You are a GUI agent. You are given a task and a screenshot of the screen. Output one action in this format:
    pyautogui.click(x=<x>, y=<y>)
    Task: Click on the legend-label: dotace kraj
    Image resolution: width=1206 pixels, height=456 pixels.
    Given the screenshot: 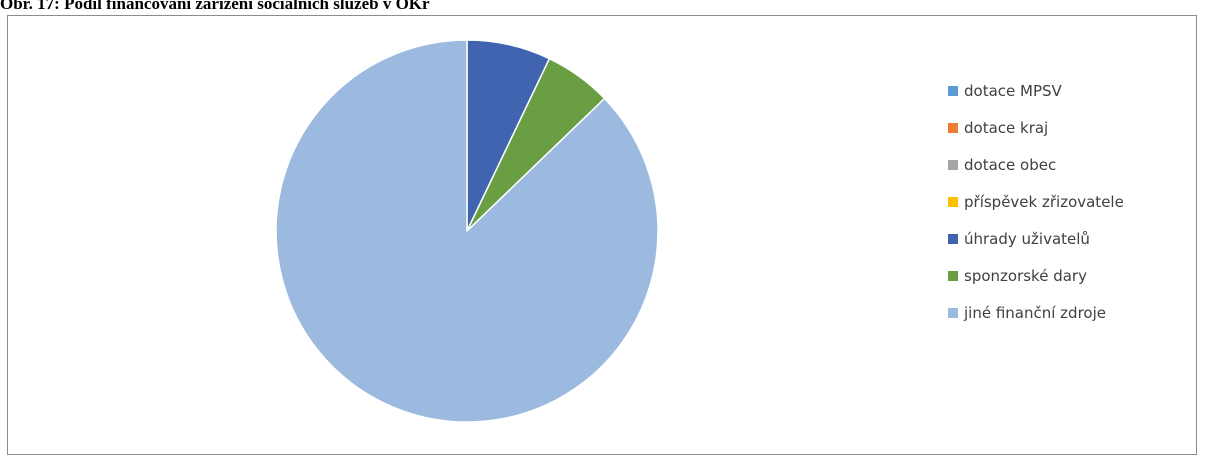 What is the action you would take?
    pyautogui.click(x=1006, y=127)
    